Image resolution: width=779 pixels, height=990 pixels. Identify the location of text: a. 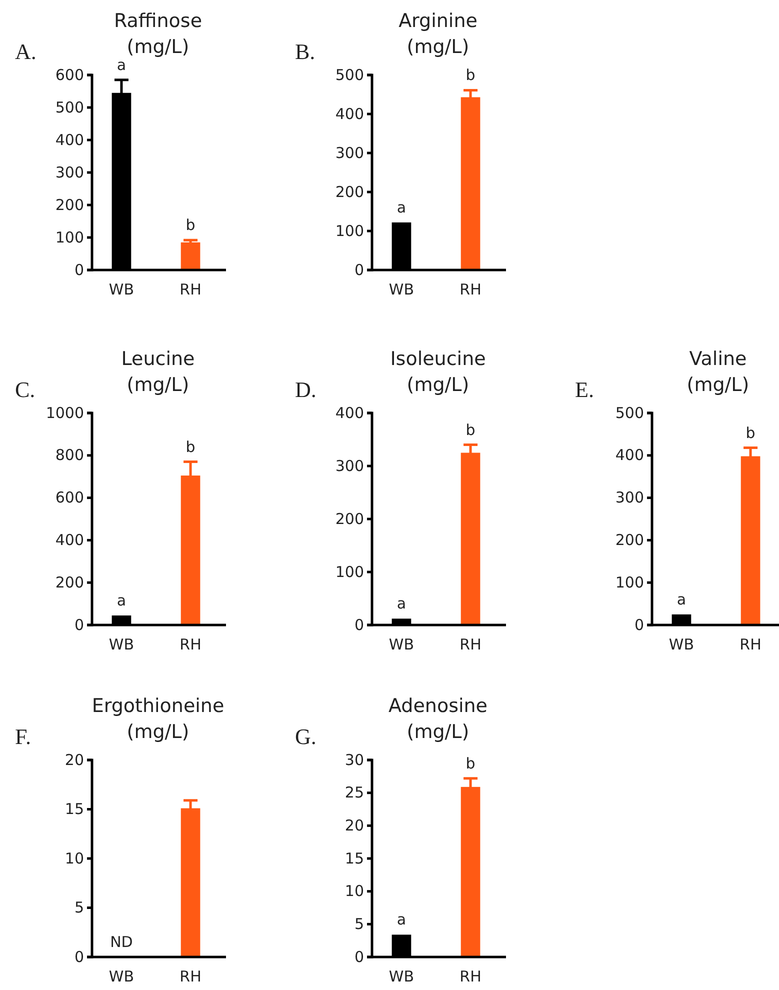
(121, 65).